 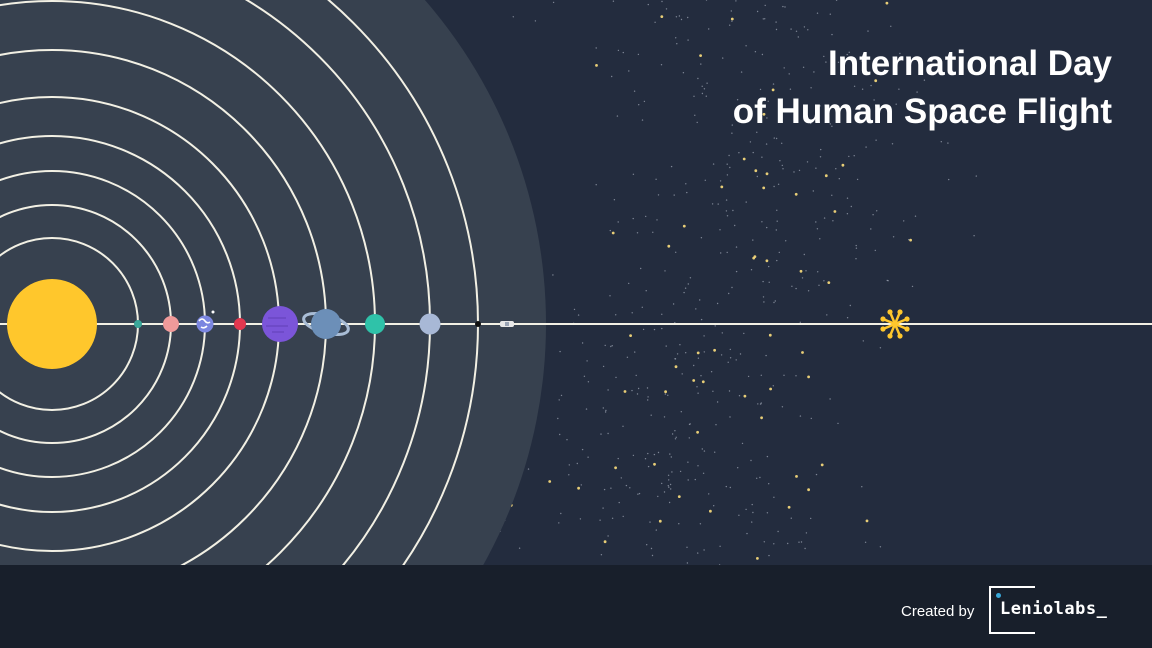 I want to click on uranus-planet-icon, so click(x=375, y=324).